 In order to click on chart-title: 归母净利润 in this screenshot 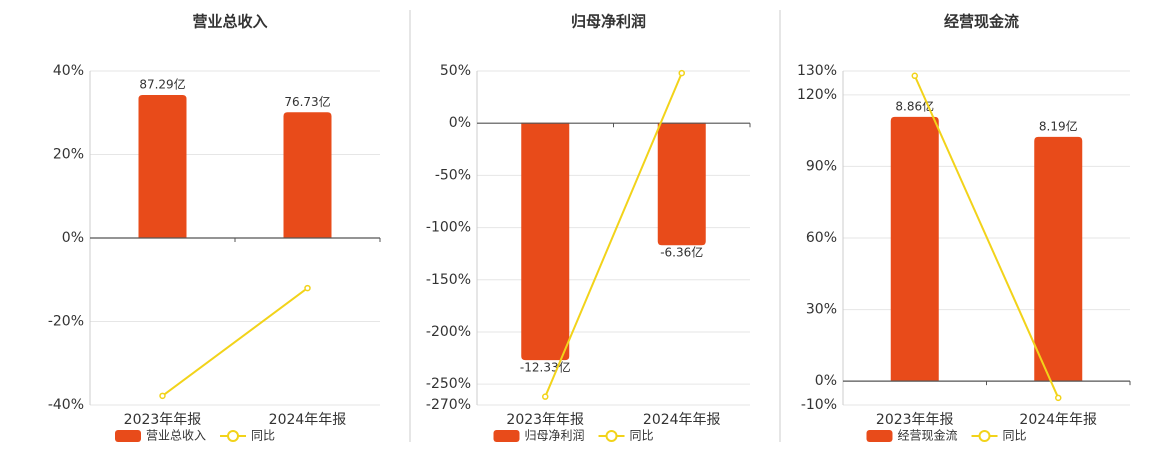, I will do `click(608, 22)`.